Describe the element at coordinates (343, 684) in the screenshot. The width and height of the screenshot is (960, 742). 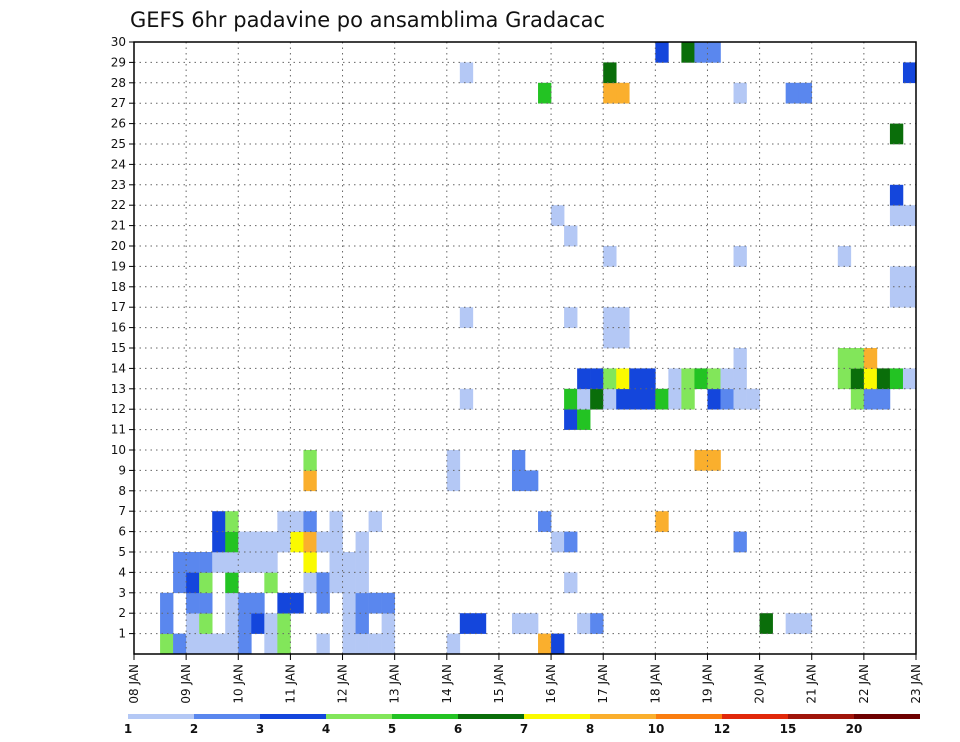
I see `x-tick-label: 12 JAN` at that location.